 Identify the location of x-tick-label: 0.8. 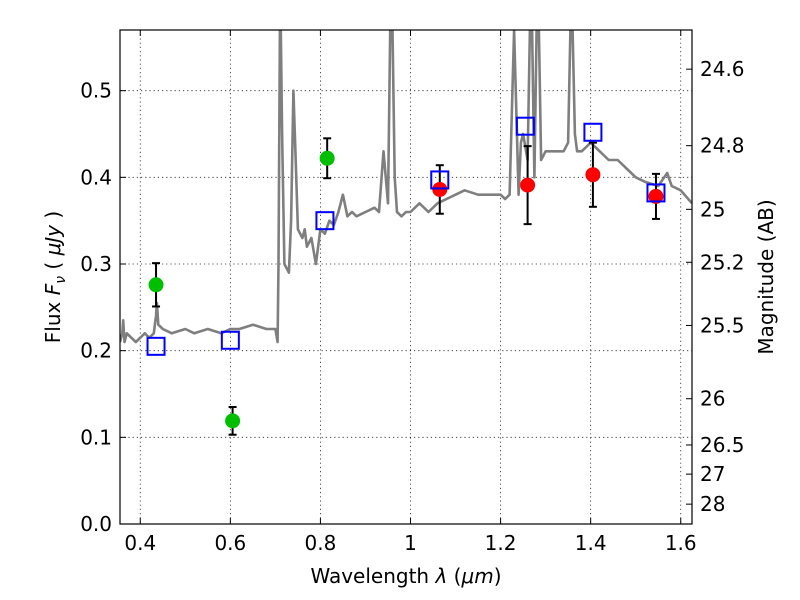
(321, 543).